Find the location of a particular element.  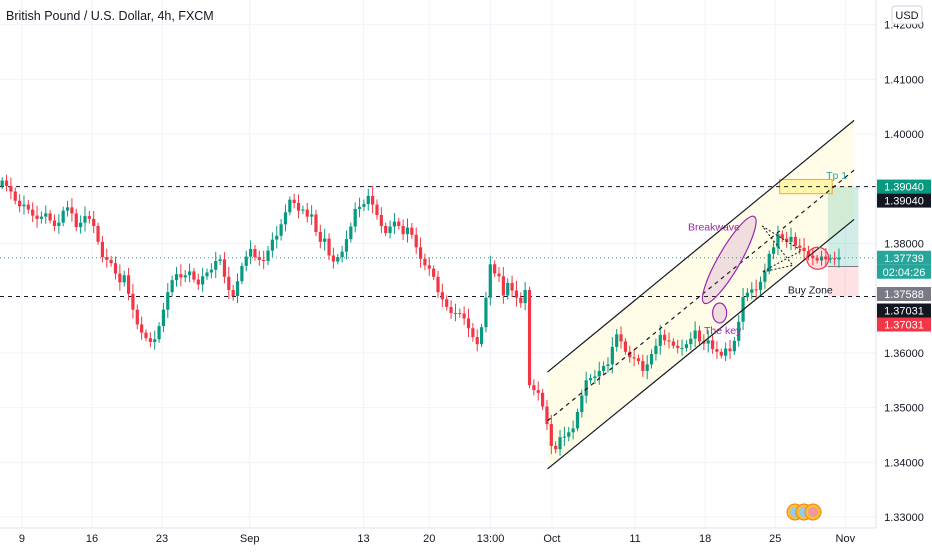

x-tick-label: 9 is located at coordinates (22, 539).